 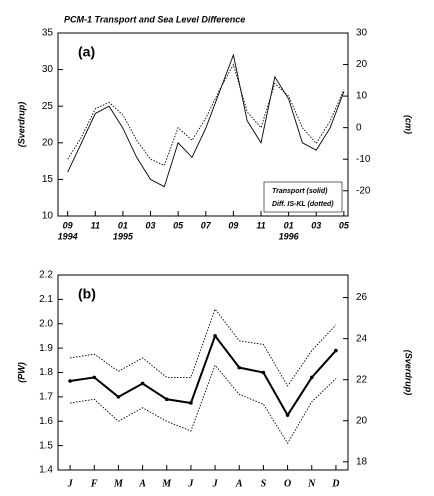 I want to click on y2-tick-label: 10, so click(x=362, y=96).